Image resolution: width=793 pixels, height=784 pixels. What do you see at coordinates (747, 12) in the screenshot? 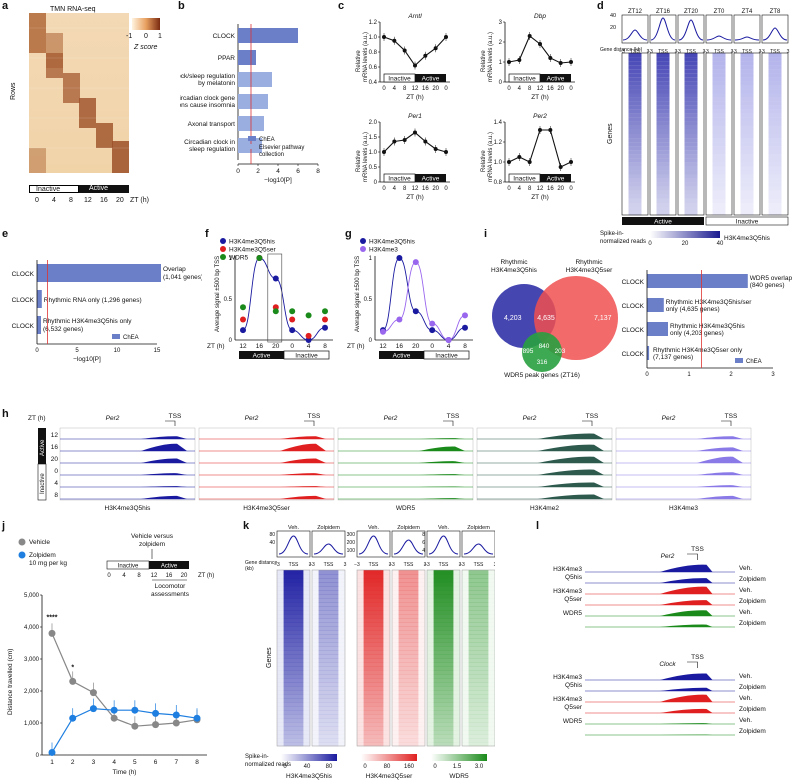
I see `panel-d-tp-4: ZT4` at bounding box center [747, 12].